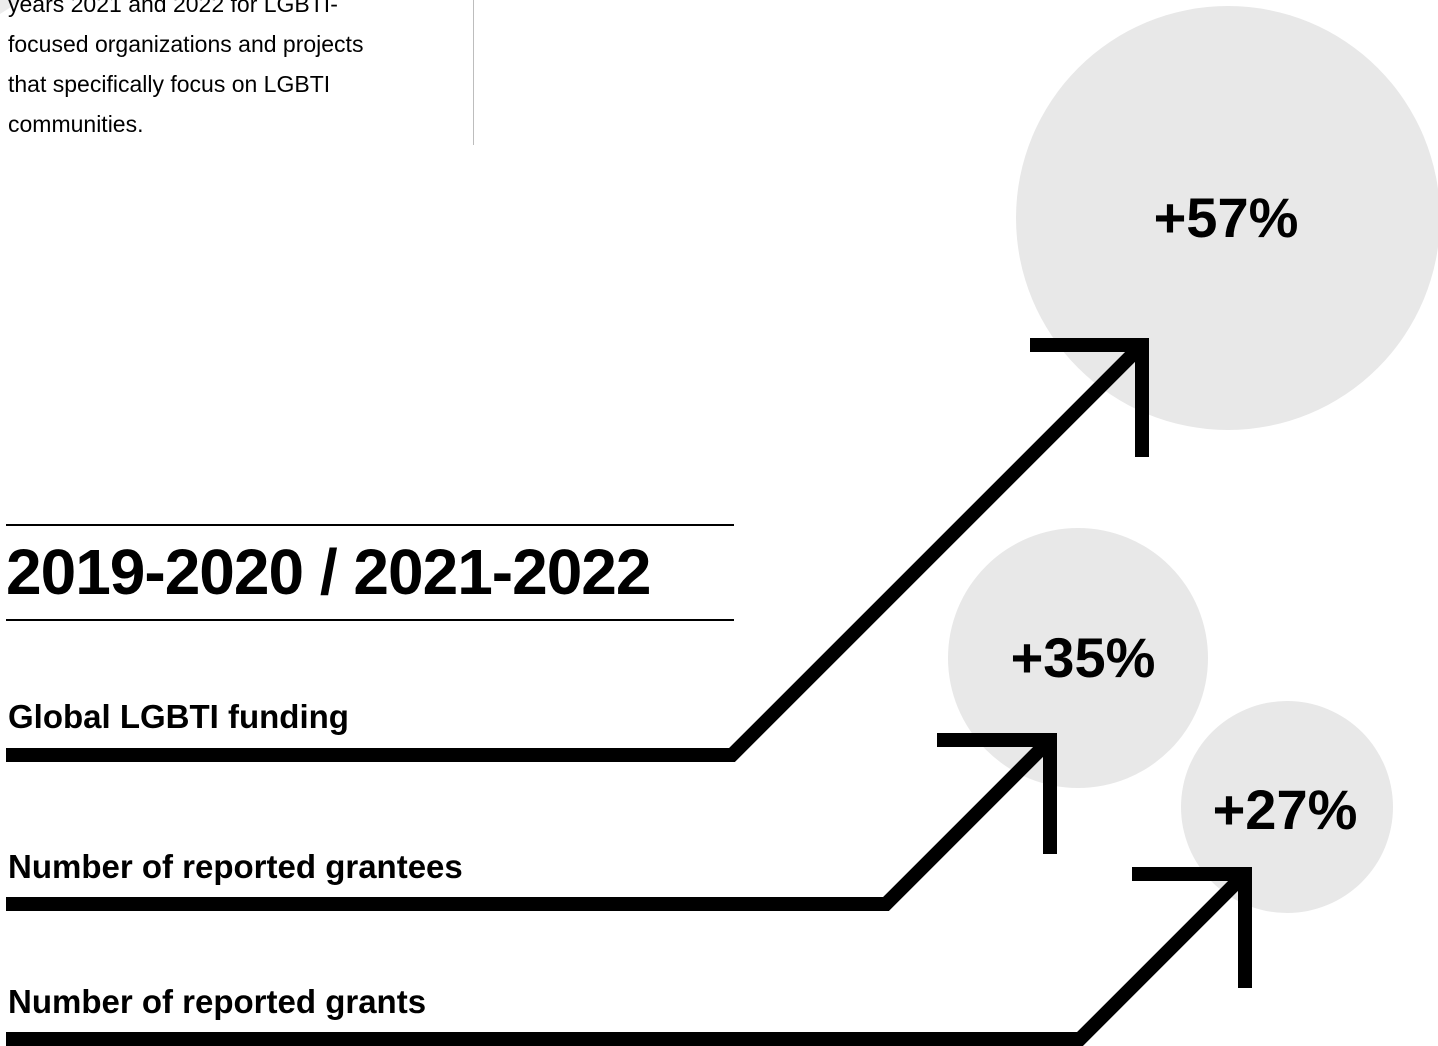 Image resolution: width=1438 pixels, height=1046 pixels. I want to click on intro-line: years 2021 and 2022 for LGBTI-, so click(173, 8).